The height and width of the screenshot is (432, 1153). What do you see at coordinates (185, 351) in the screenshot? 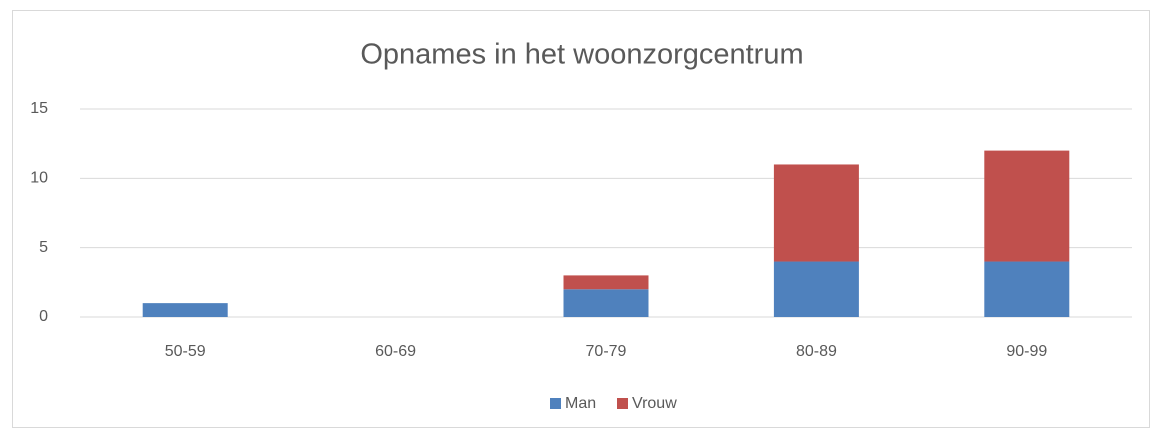
I see `x-tick-label: 50-59` at bounding box center [185, 351].